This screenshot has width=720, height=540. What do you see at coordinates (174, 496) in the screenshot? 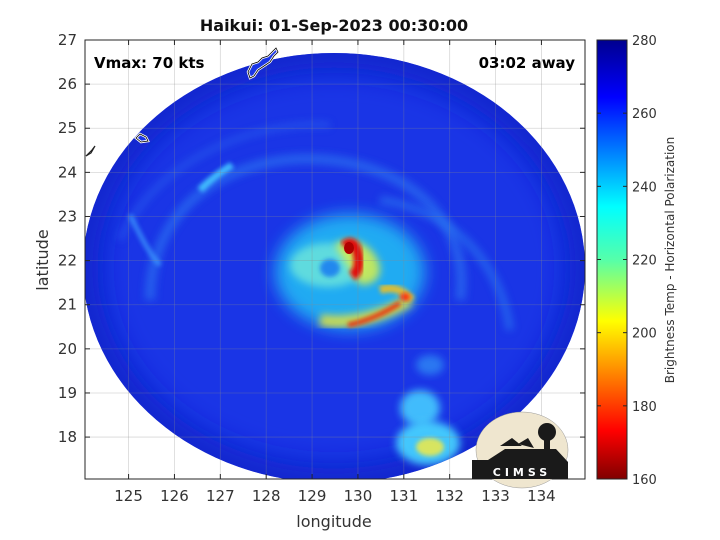
I see `x-tick-label: 126` at bounding box center [174, 496].